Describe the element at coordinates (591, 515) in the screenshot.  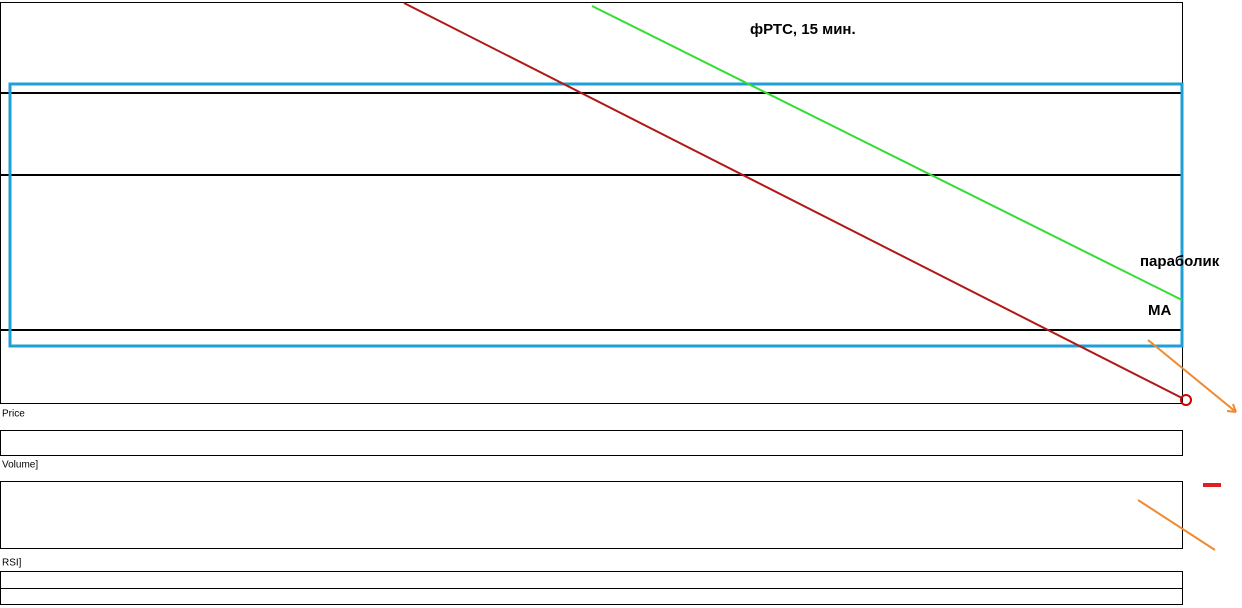
I see `rsi-panel` at that location.